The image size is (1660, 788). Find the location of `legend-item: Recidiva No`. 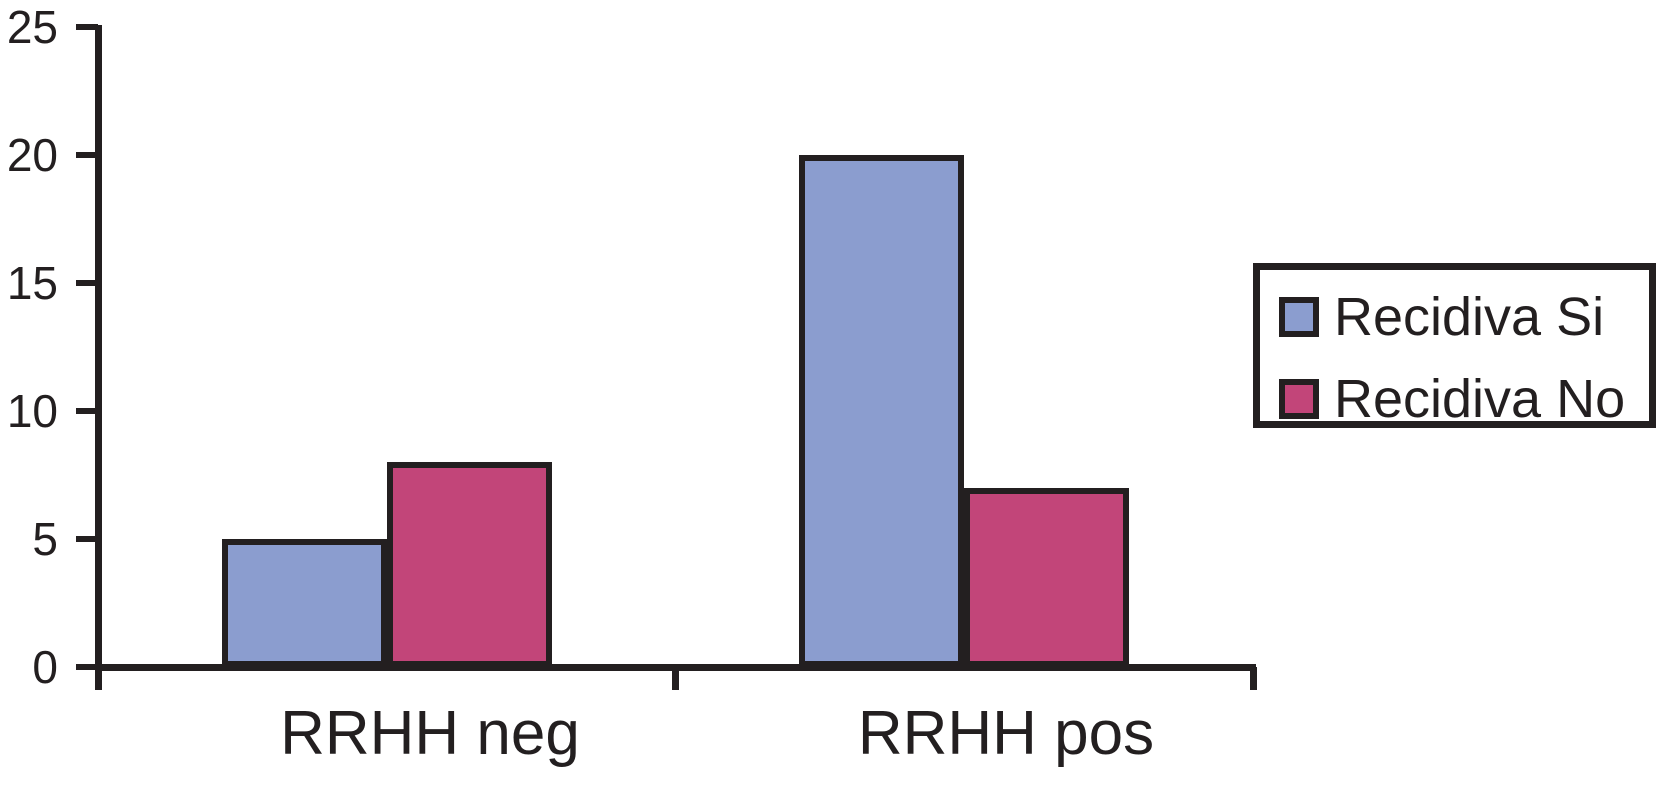

legend-item: Recidiva No is located at coordinates (1452, 399).